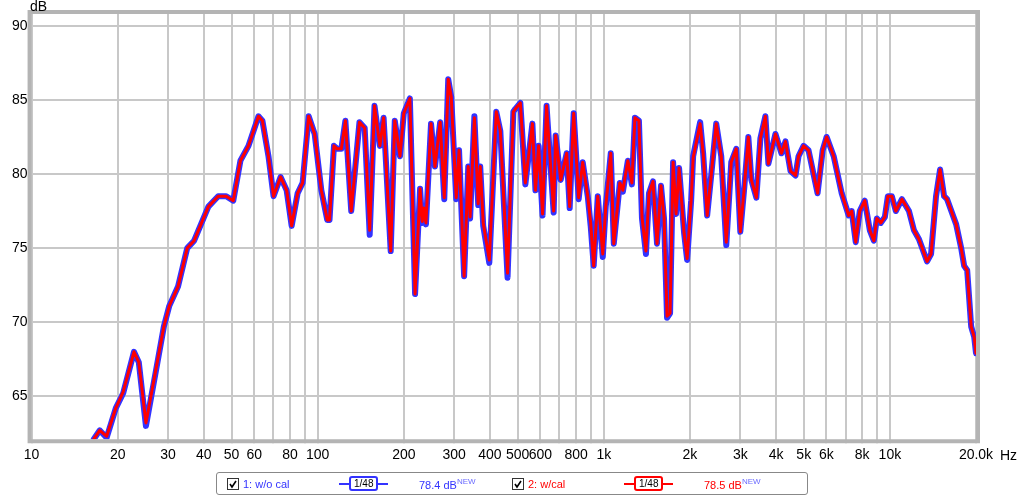 The width and height of the screenshot is (1024, 504). Describe the element at coordinates (19, 321) in the screenshot. I see `y-tick-label: 70` at that location.